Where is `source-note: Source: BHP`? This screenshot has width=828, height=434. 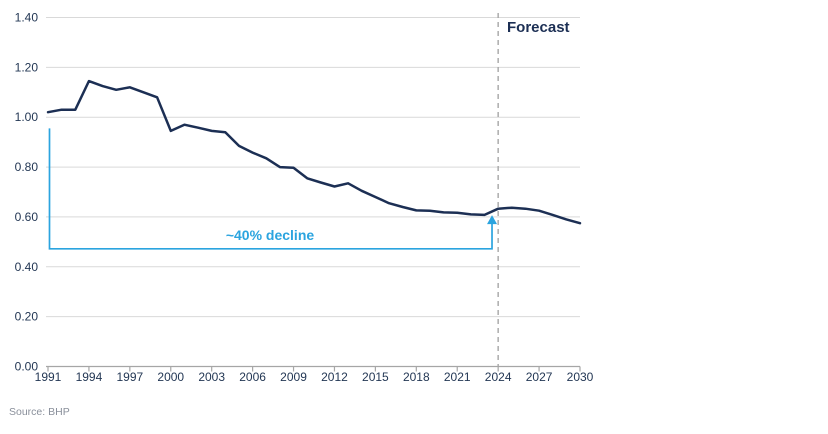 source-note: Source: BHP is located at coordinates (39, 412).